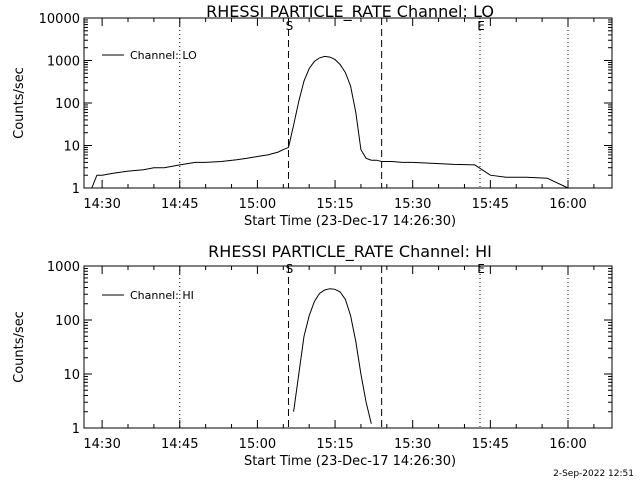 The height and width of the screenshot is (480, 640). I want to click on legend-entry: Channel: HI, so click(162, 295).